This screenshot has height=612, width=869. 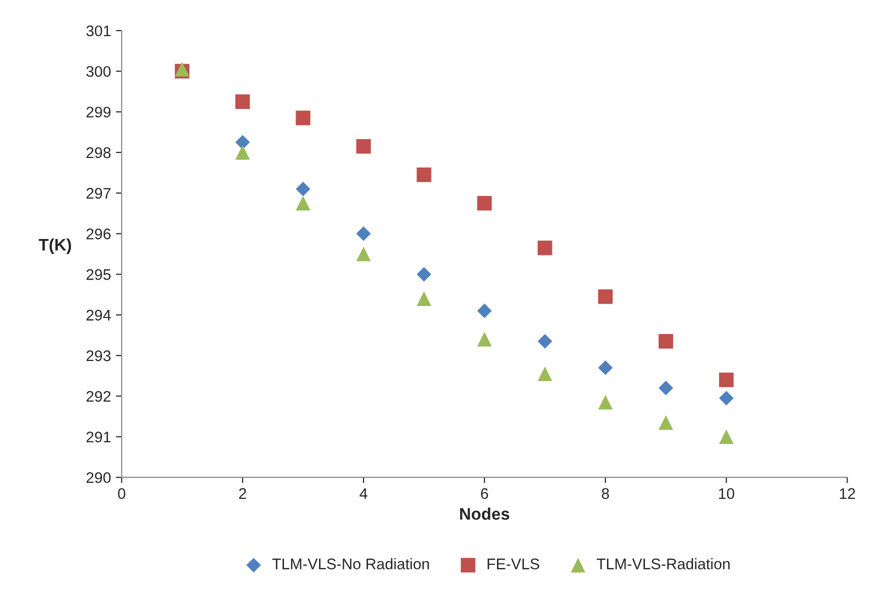 I want to click on x-tick-label: 0, so click(x=122, y=493).